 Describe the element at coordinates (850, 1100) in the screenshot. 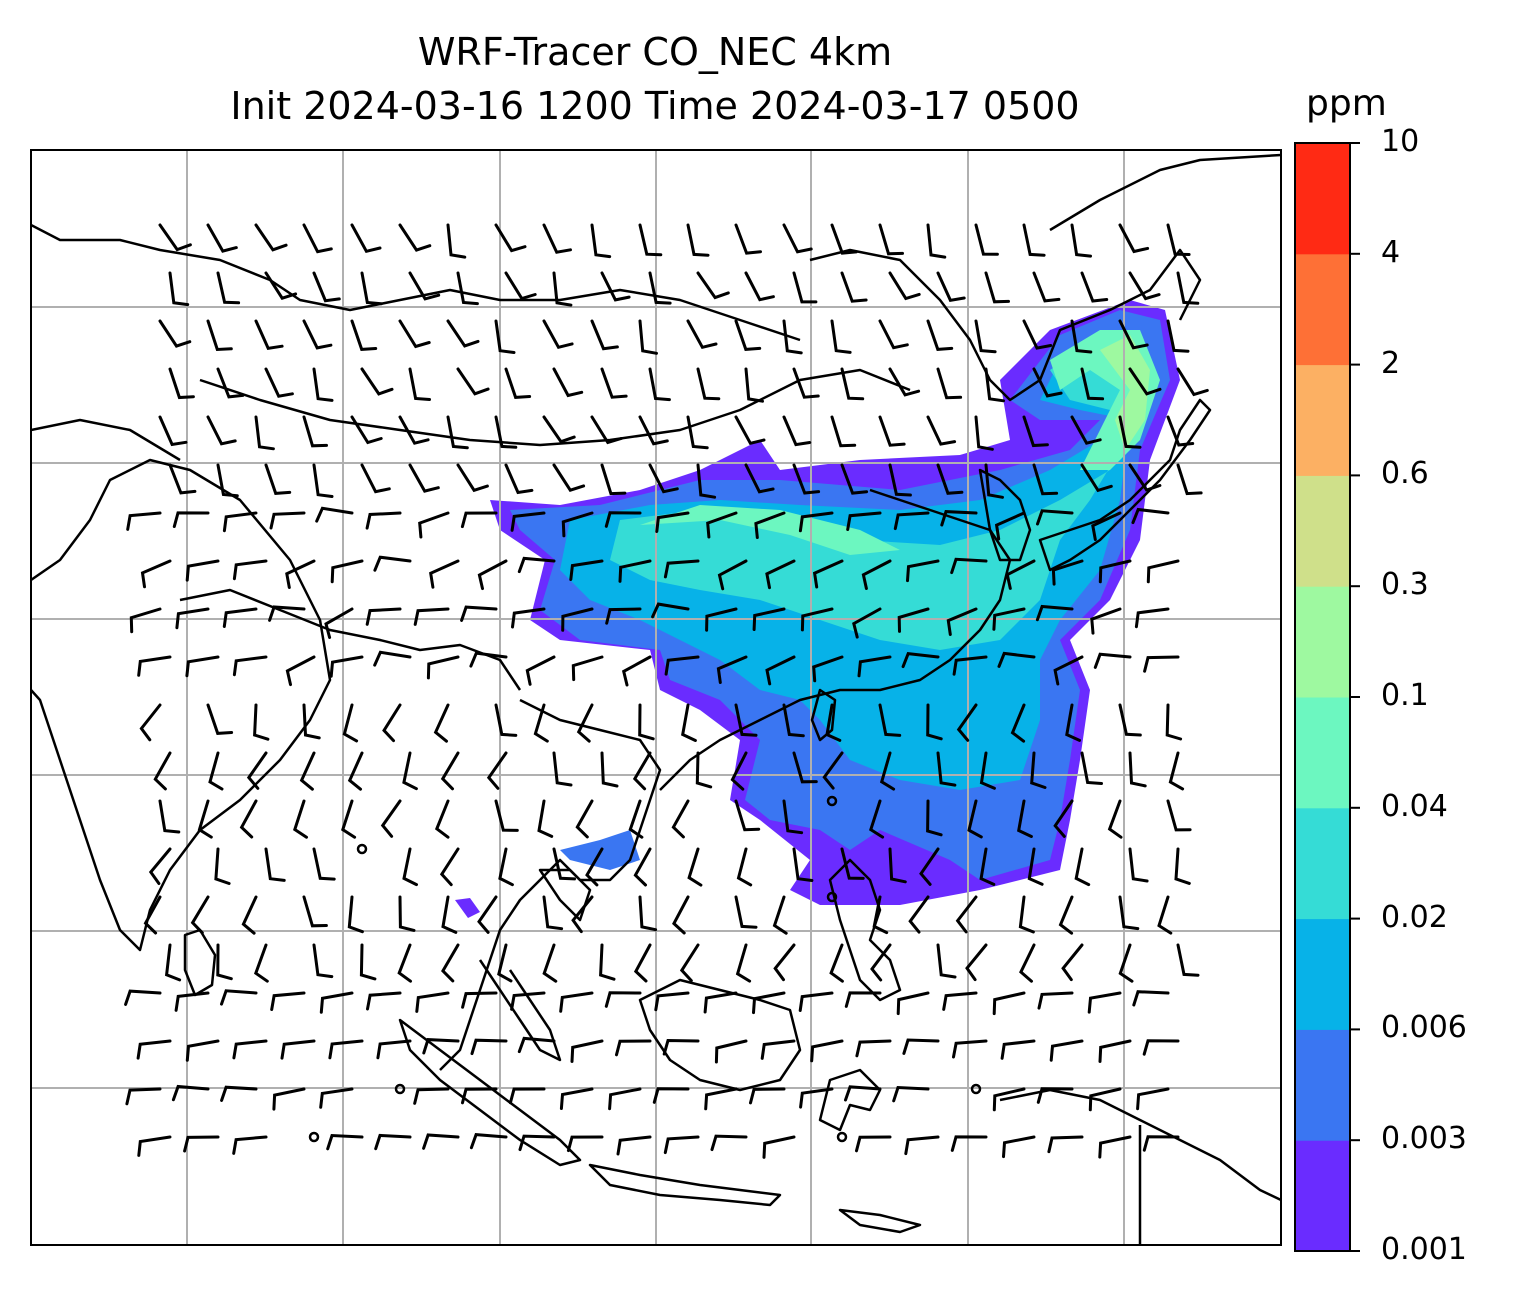

I see `coast-sulawesi` at that location.